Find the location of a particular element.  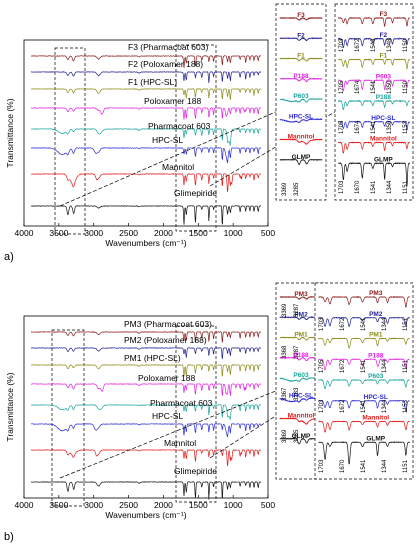

region-box is located at coordinates (70, 141).